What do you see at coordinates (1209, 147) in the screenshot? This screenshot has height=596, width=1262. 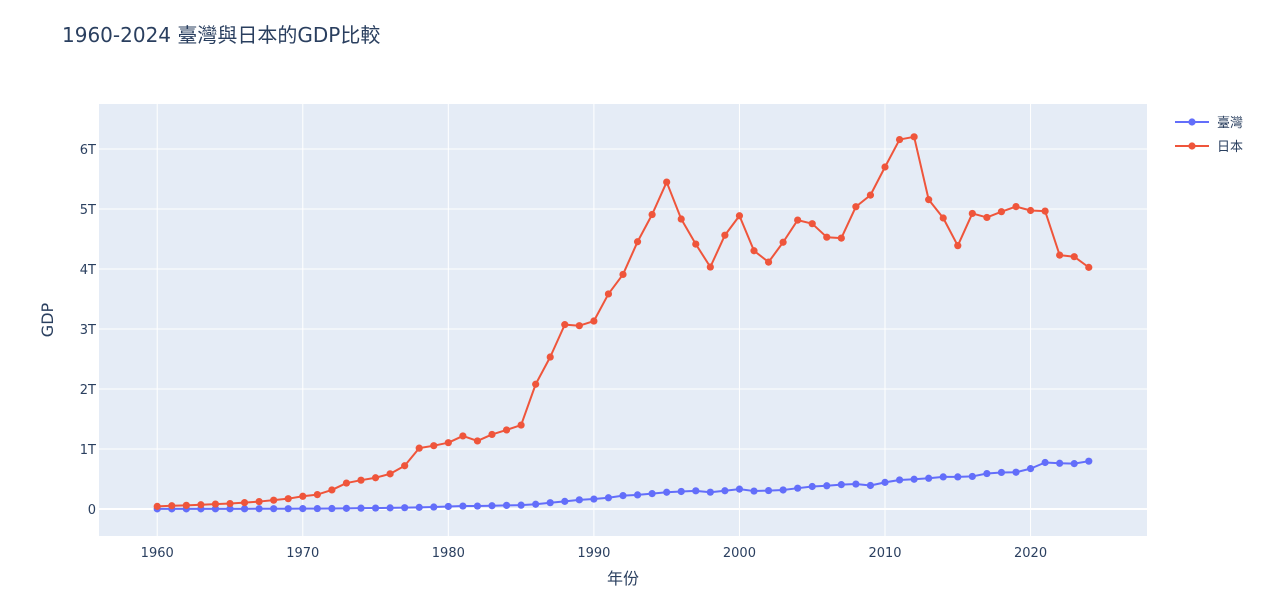 I see `legend-item: 日本` at bounding box center [1209, 147].